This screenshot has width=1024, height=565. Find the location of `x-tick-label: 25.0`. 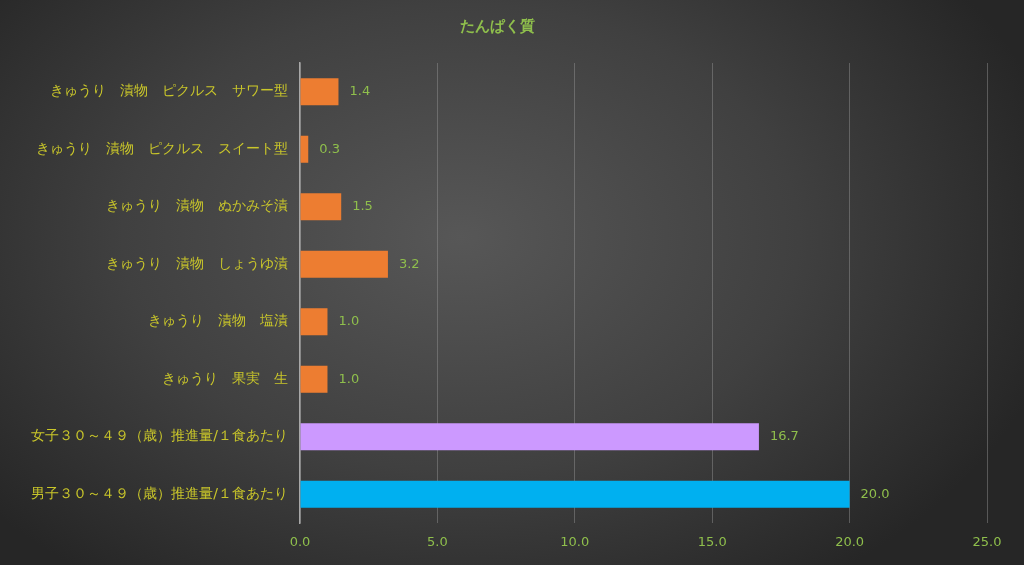

x-tick-label: 25.0 is located at coordinates (987, 542).